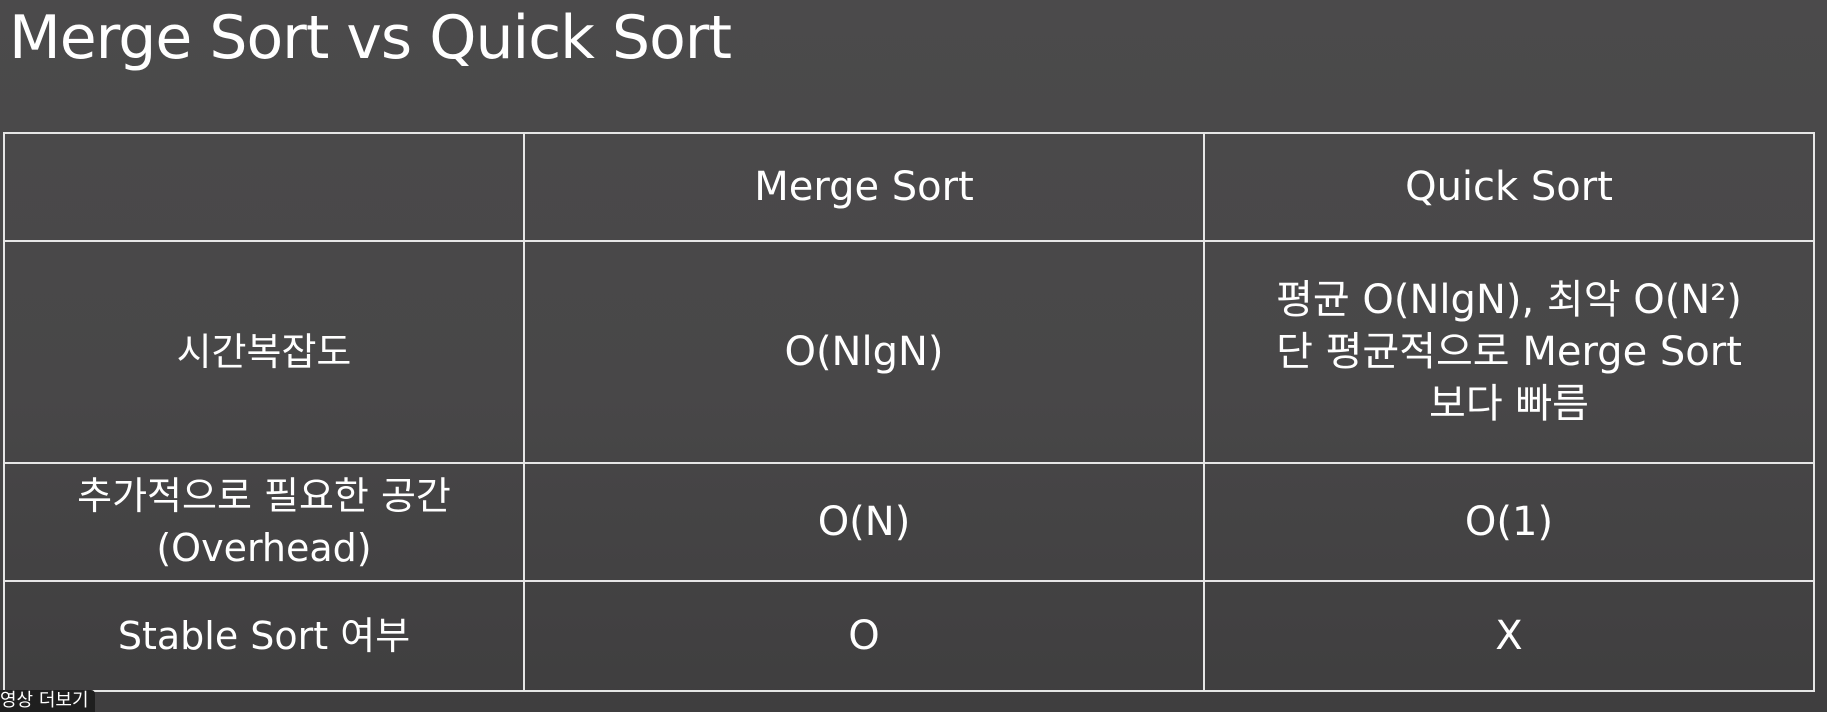  I want to click on header-corner-cell, so click(264, 187).